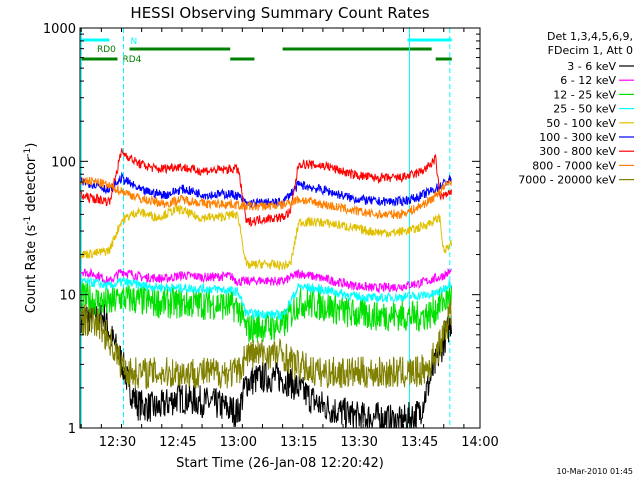 The image size is (640, 480). What do you see at coordinates (177, 442) in the screenshot?
I see `x-tick-label: 12:45` at bounding box center [177, 442].